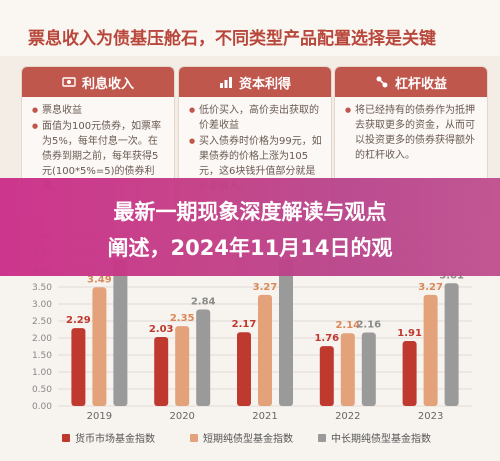 The image size is (500, 461). Describe the element at coordinates (99, 279) in the screenshot. I see `data-label: 3.49` at that location.